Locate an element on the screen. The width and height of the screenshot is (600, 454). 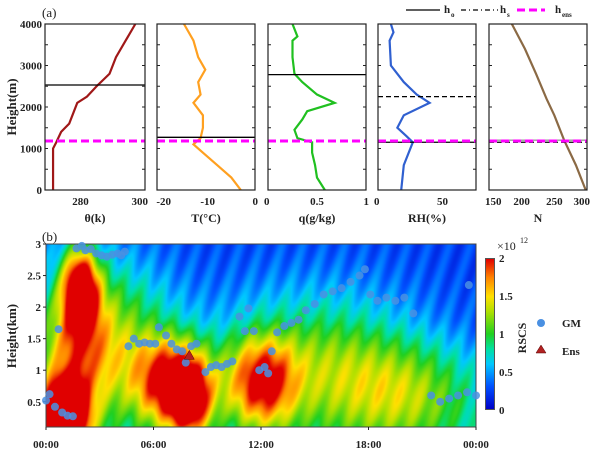
colorbar-tick-label: 1.5 is located at coordinates (506, 297).